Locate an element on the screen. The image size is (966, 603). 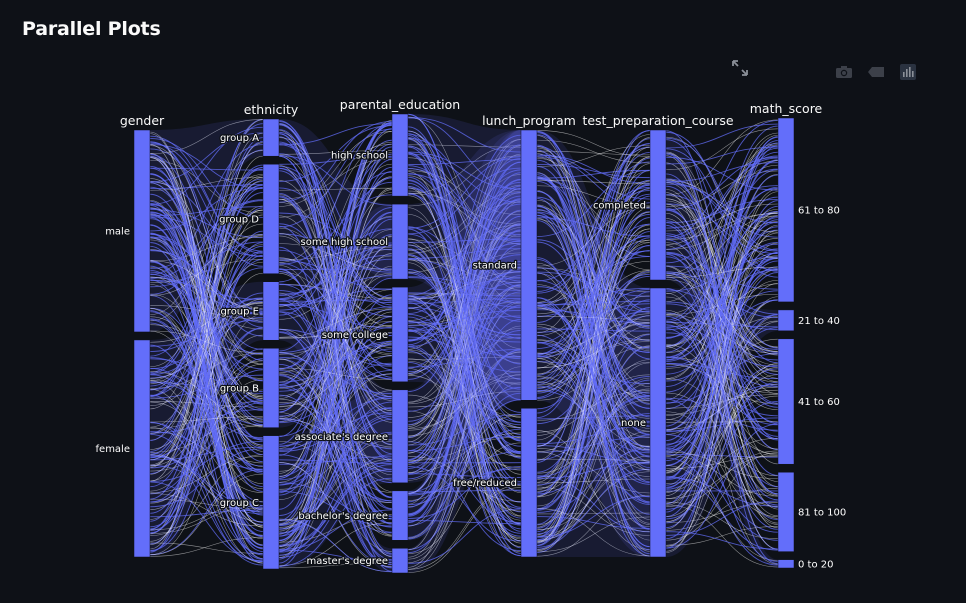
category-bar-parental-education-some-high-school is located at coordinates (400, 241).